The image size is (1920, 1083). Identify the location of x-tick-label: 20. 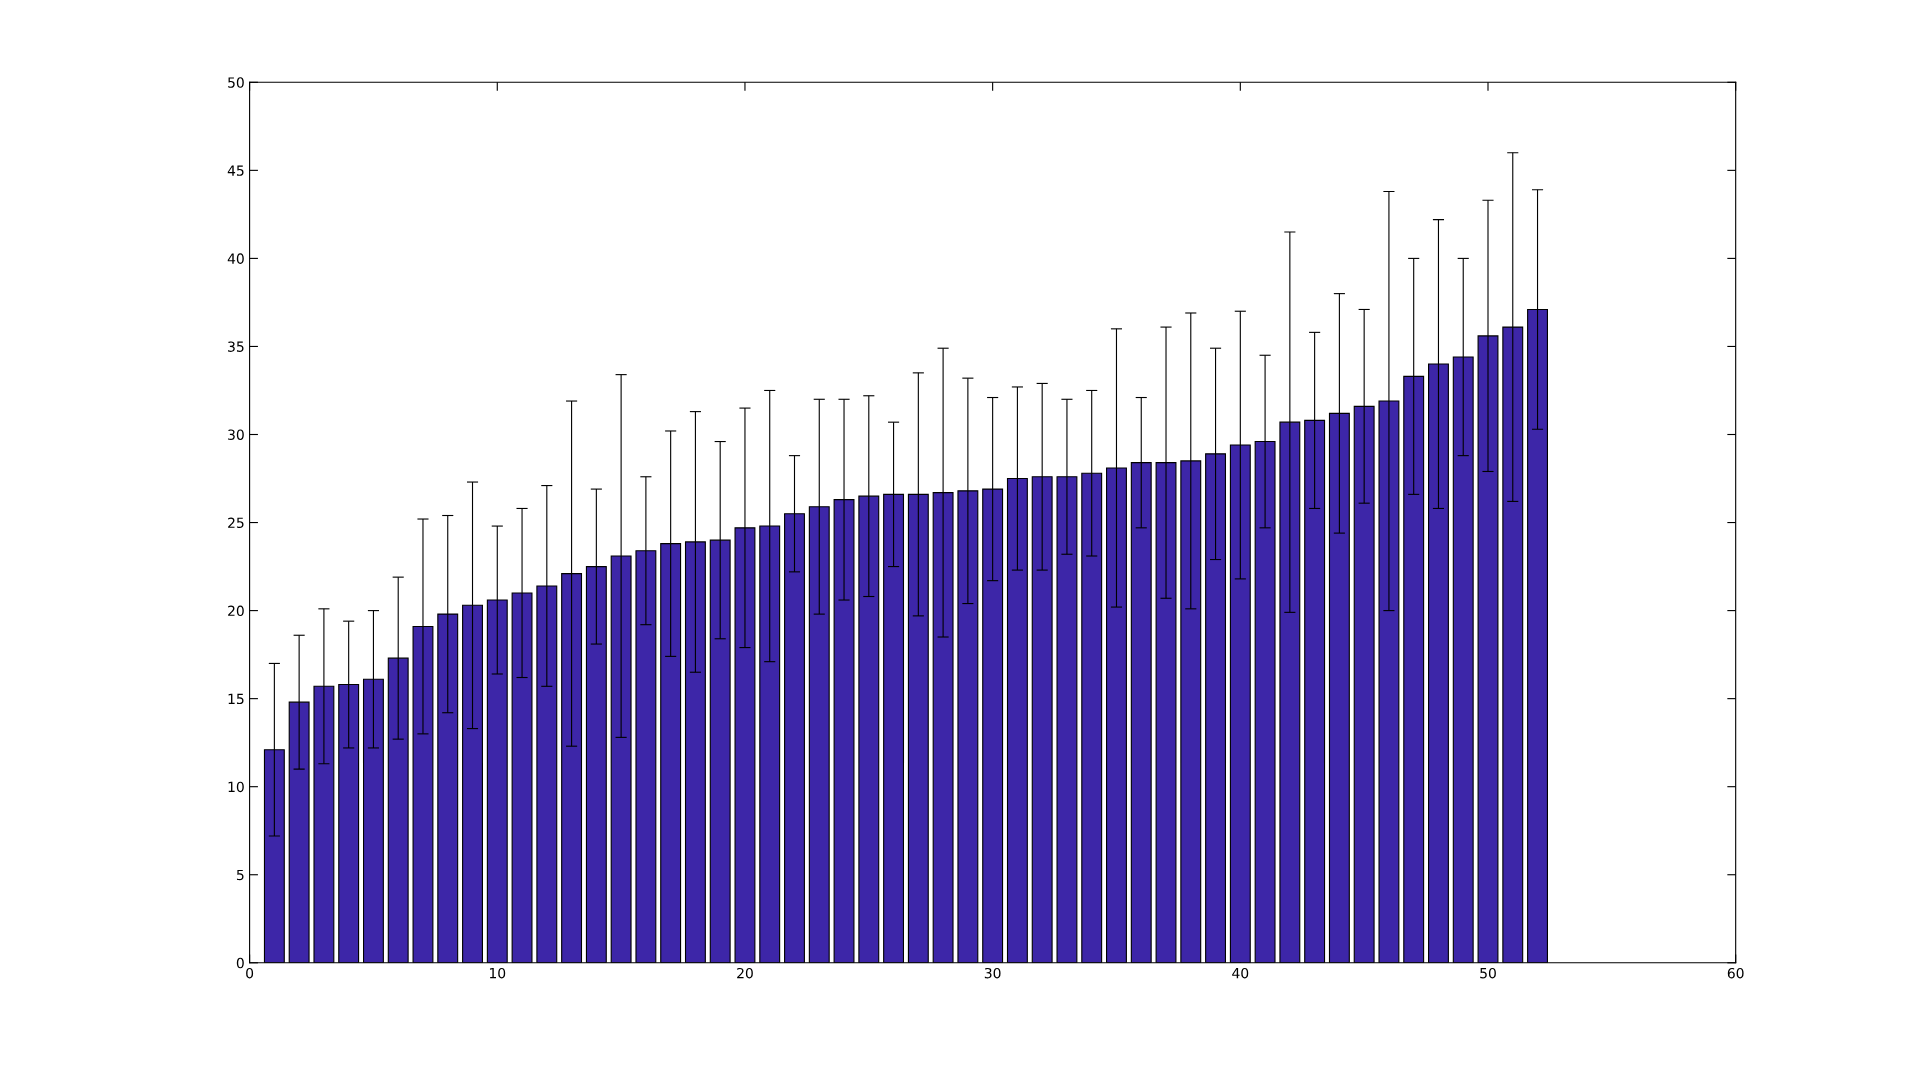
(745, 973).